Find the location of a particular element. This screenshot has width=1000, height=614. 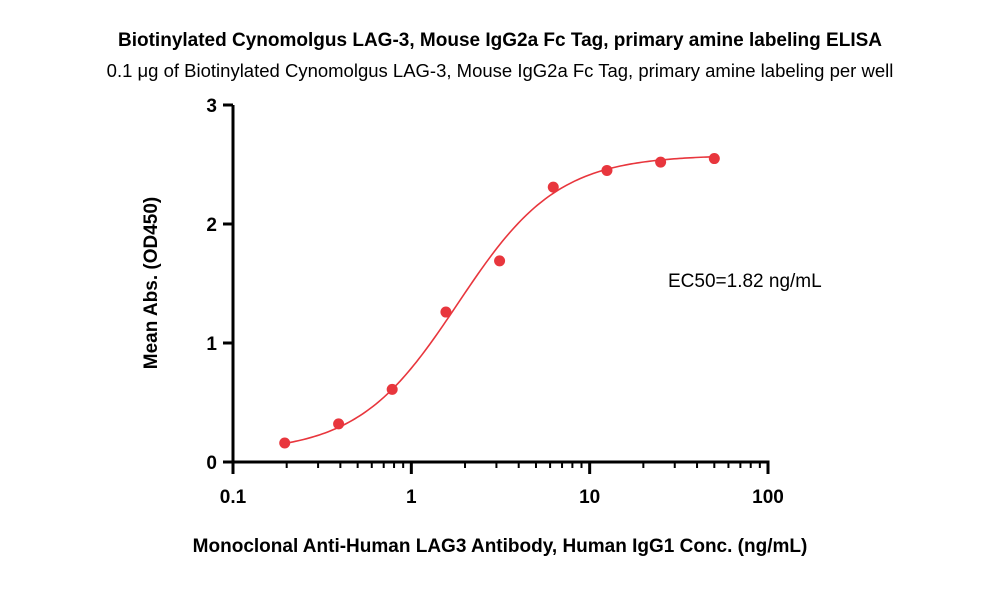

y-ticks: 0 1 2 3 is located at coordinates (219, 285).